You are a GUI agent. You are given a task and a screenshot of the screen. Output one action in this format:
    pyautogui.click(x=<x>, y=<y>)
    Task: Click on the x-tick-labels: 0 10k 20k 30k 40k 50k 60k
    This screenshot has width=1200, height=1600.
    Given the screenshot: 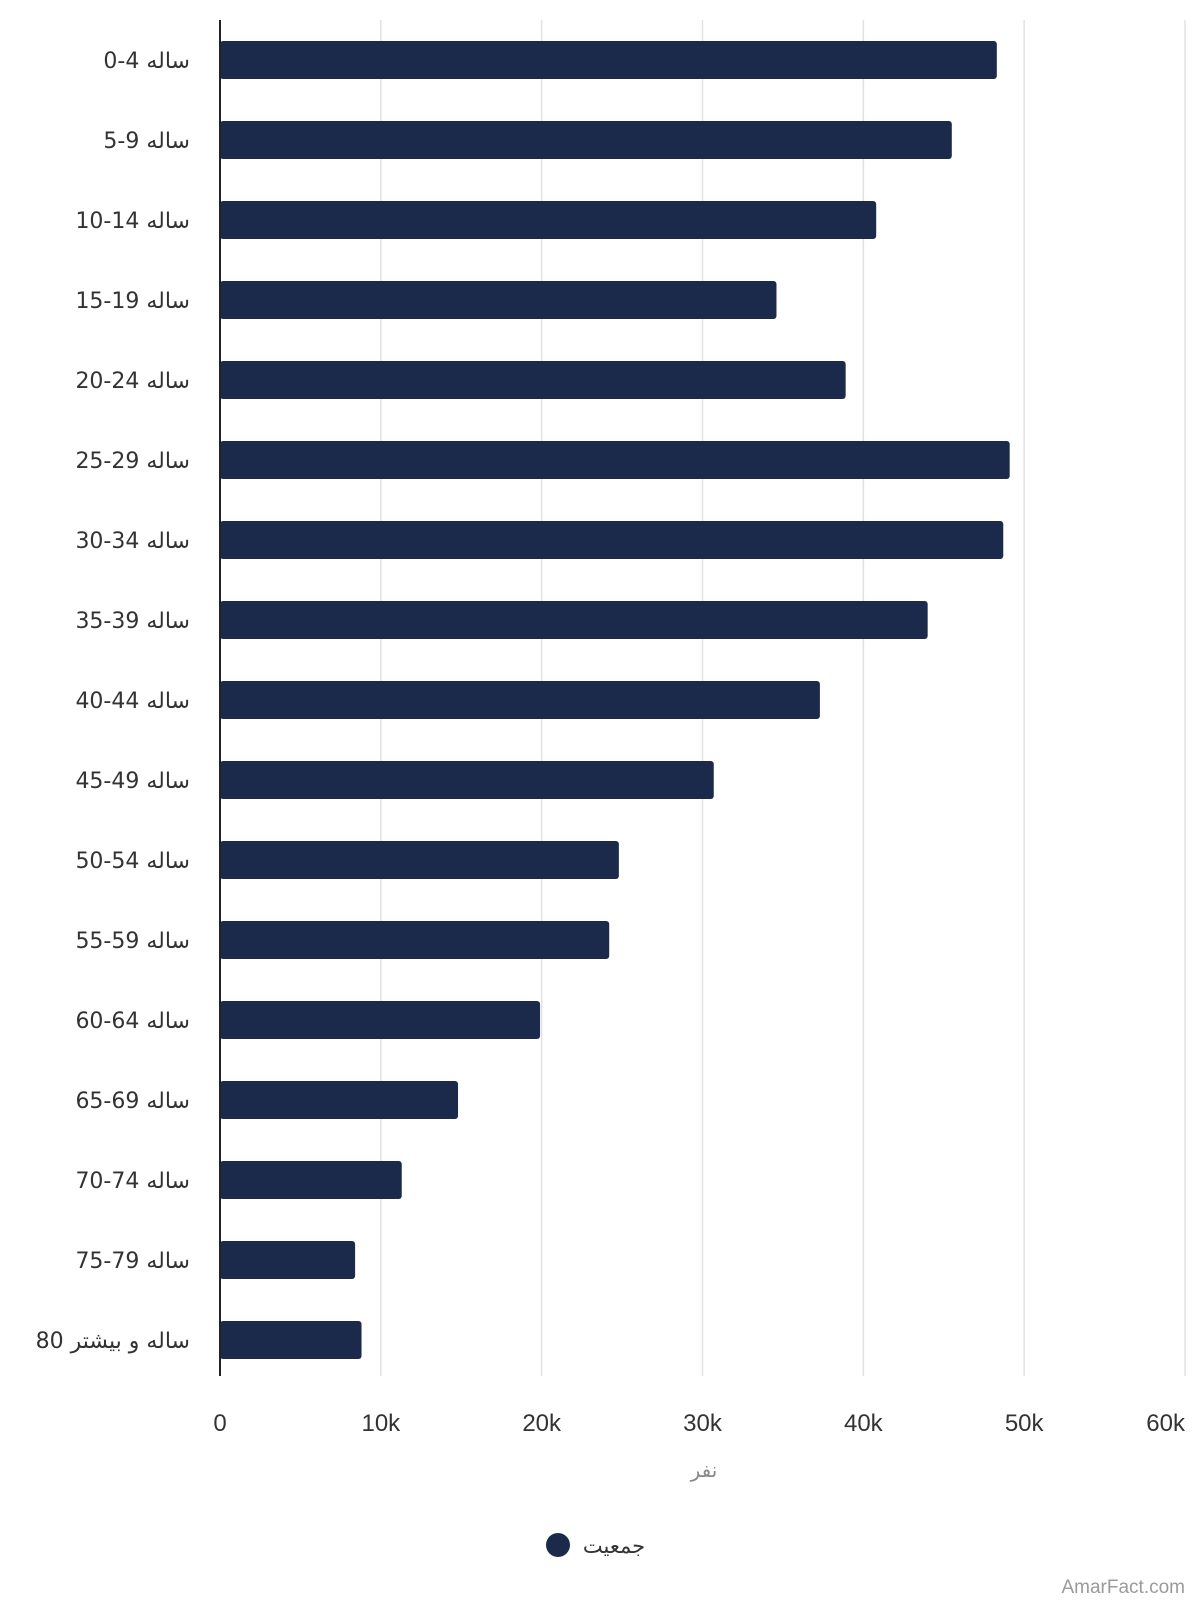 What is the action you would take?
    pyautogui.click(x=699, y=1423)
    